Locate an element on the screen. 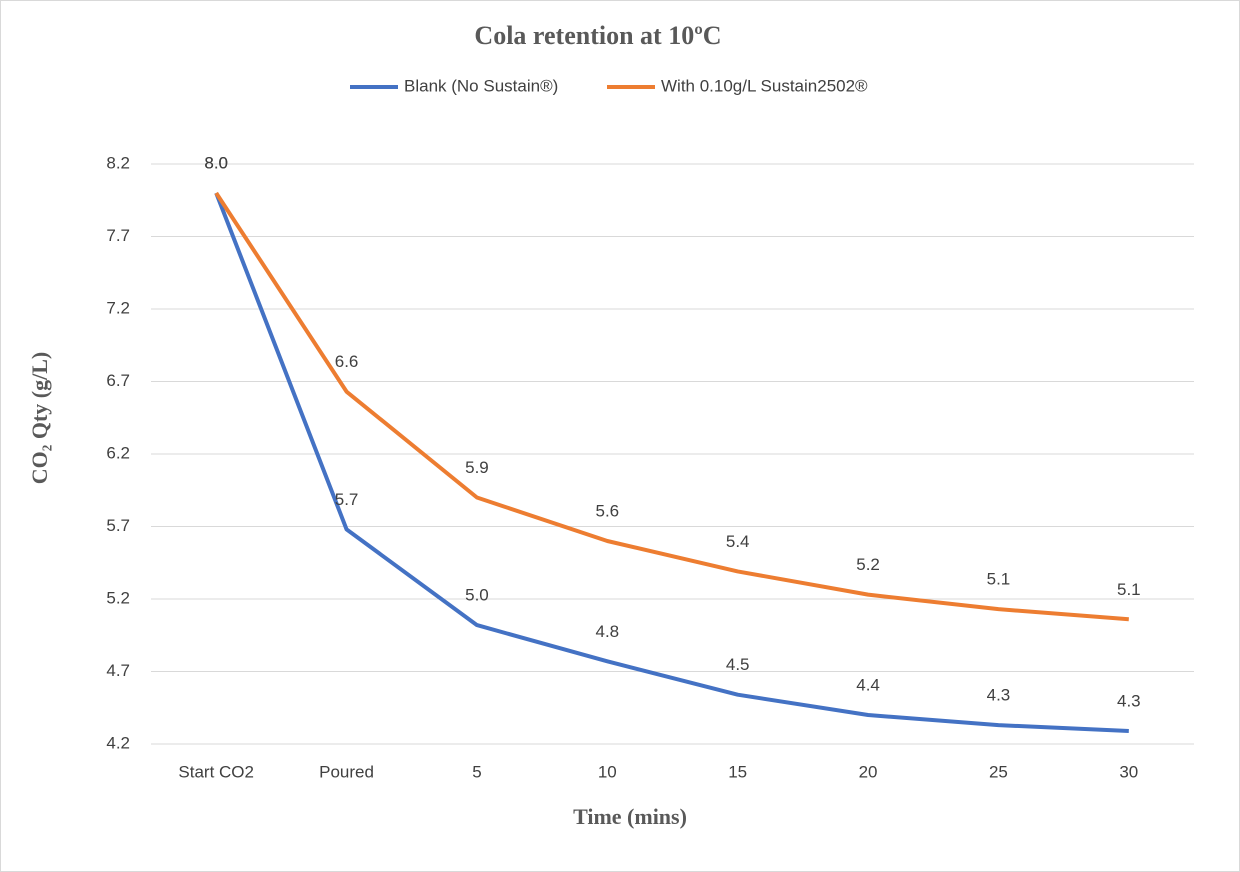  y-tick-label: 7.2 is located at coordinates (118, 307).